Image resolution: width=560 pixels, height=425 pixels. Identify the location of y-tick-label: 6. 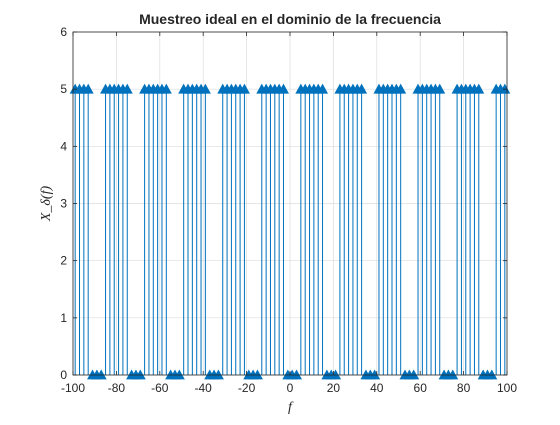
(63, 32).